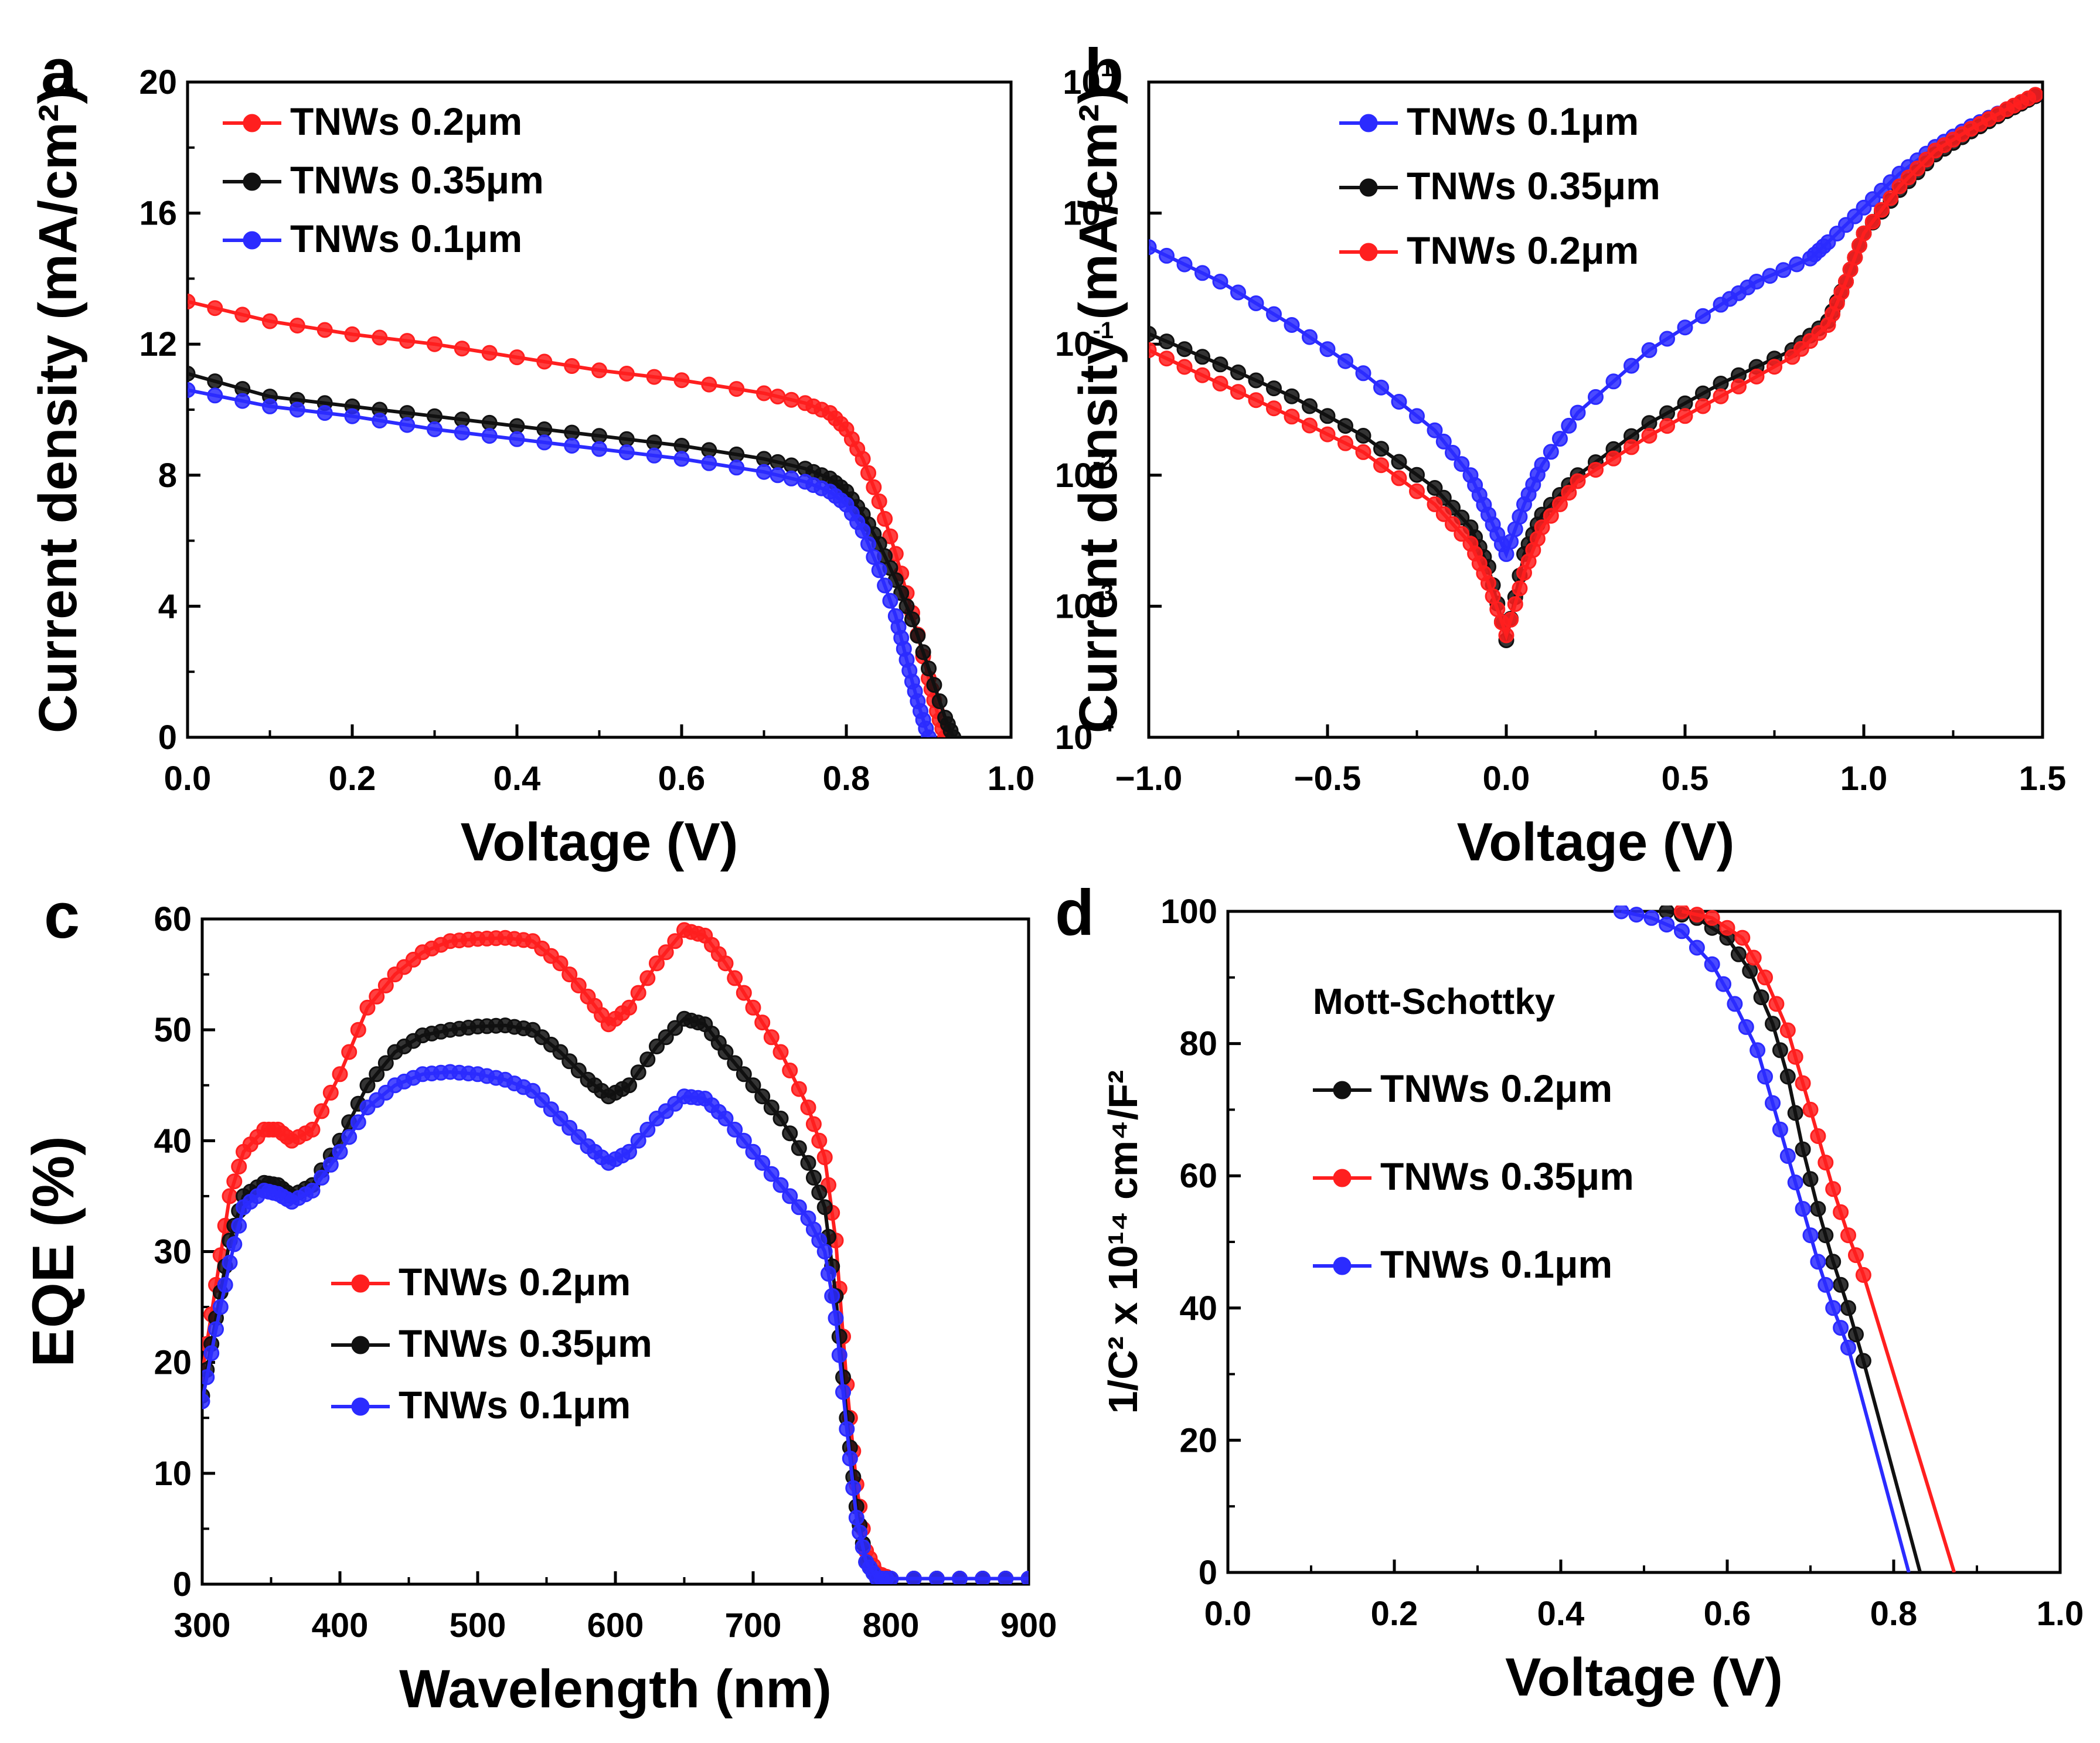 Image resolution: width=2100 pixels, height=1743 pixels. What do you see at coordinates (1644, 1677) in the screenshot?
I see `x-axis-label: Voltage (V)` at bounding box center [1644, 1677].